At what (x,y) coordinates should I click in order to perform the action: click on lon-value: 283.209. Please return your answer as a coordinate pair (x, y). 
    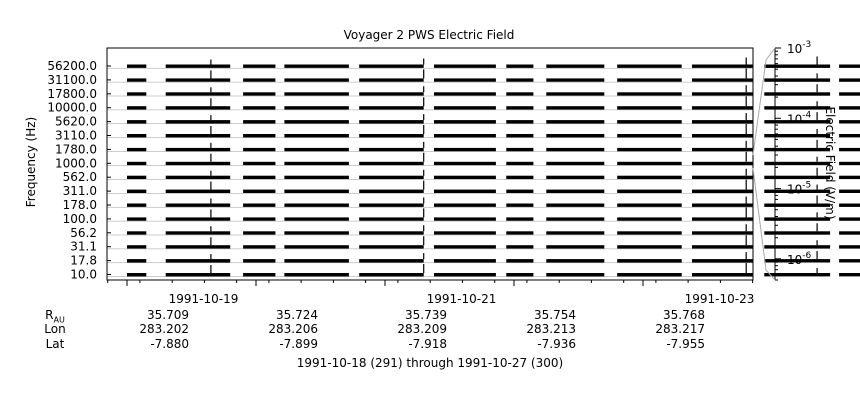
    Looking at the image, I should click on (422, 329).